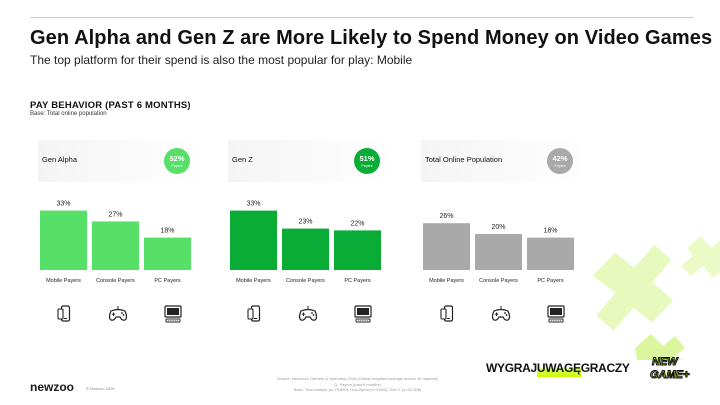 The image size is (720, 405). Describe the element at coordinates (52, 387) in the screenshot. I see `newzoo-logo: newzoo` at that location.